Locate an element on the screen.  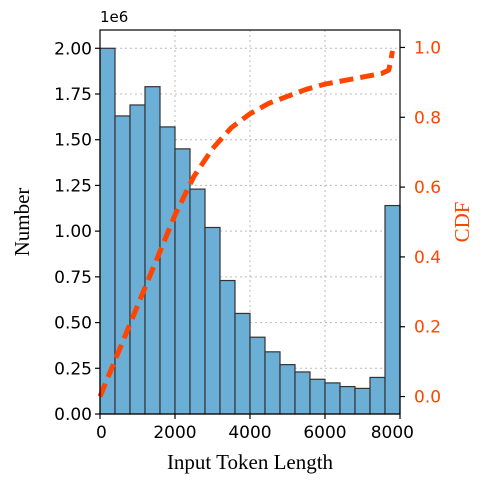
x-axis: 0 2000 4000 6000 8000 is located at coordinates (255, 428).